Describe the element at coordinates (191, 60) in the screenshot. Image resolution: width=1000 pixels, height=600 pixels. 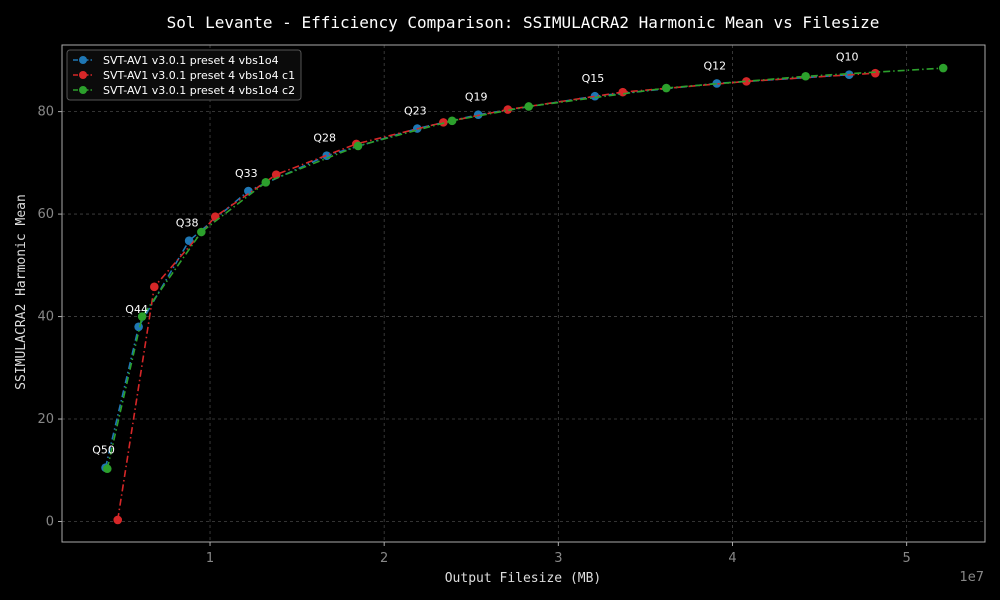
I see `legend-entry-label: SVT-AV1 v3.0.1 preset 4 vbs1o4` at that location.